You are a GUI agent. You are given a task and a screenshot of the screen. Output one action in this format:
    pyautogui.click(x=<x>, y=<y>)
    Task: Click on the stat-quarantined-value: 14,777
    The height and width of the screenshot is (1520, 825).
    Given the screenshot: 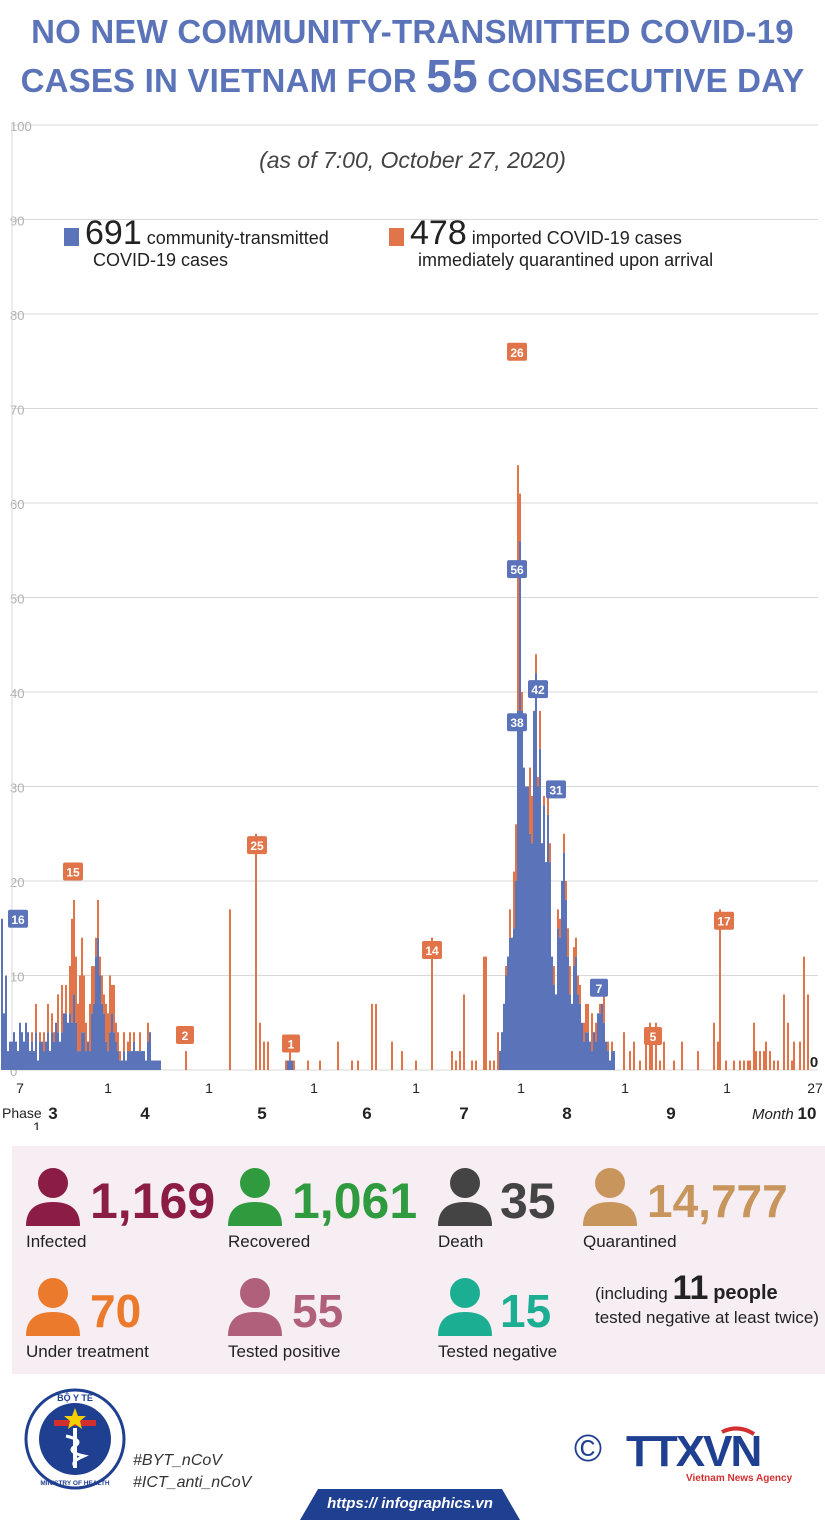 What is the action you would take?
    pyautogui.click(x=717, y=1201)
    